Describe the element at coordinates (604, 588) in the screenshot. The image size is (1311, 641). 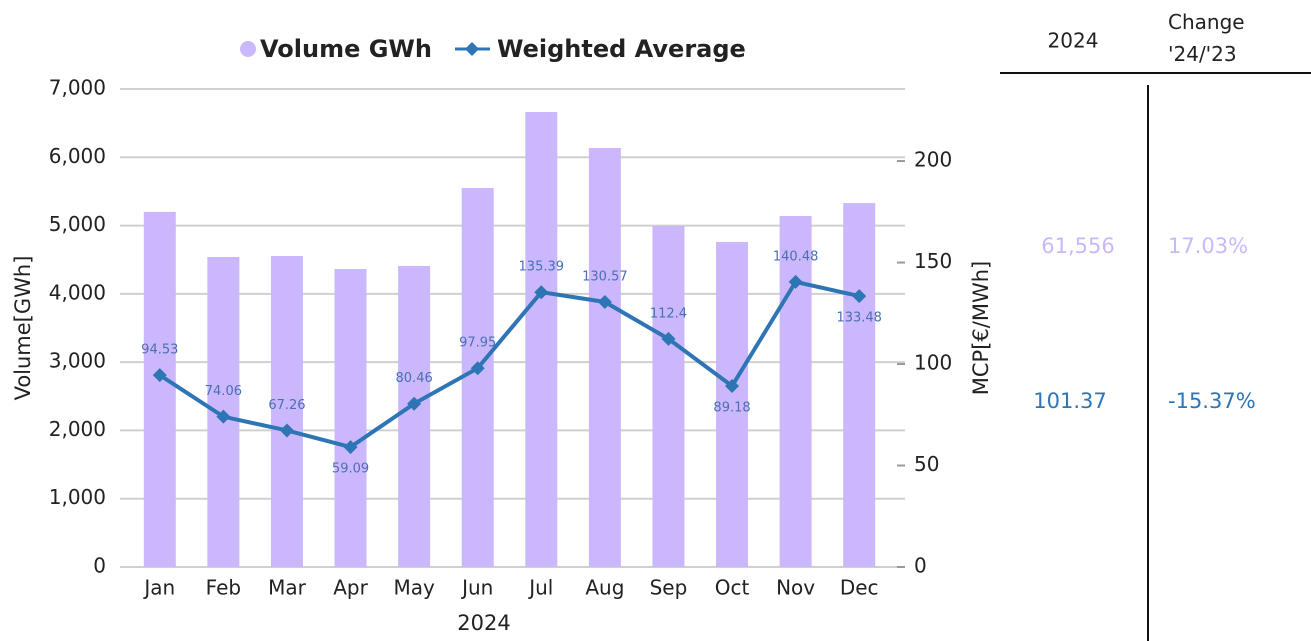
I see `x-tick-label: Aug` at that location.